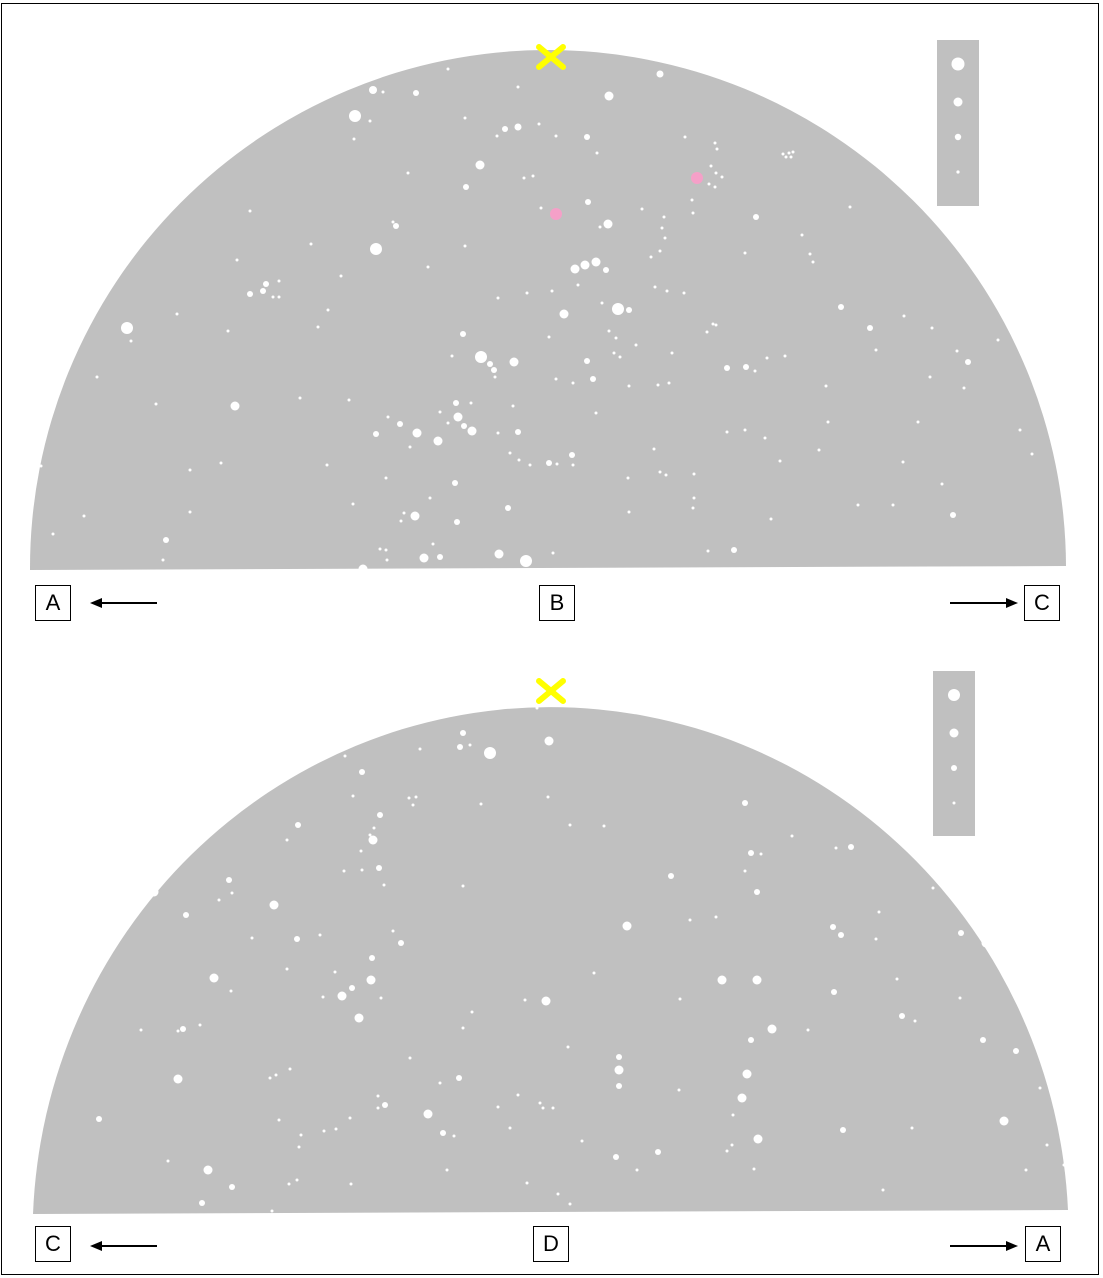 The height and width of the screenshot is (1278, 1103). What do you see at coordinates (551, 57) in the screenshot?
I see `zenith-cross-icon` at bounding box center [551, 57].